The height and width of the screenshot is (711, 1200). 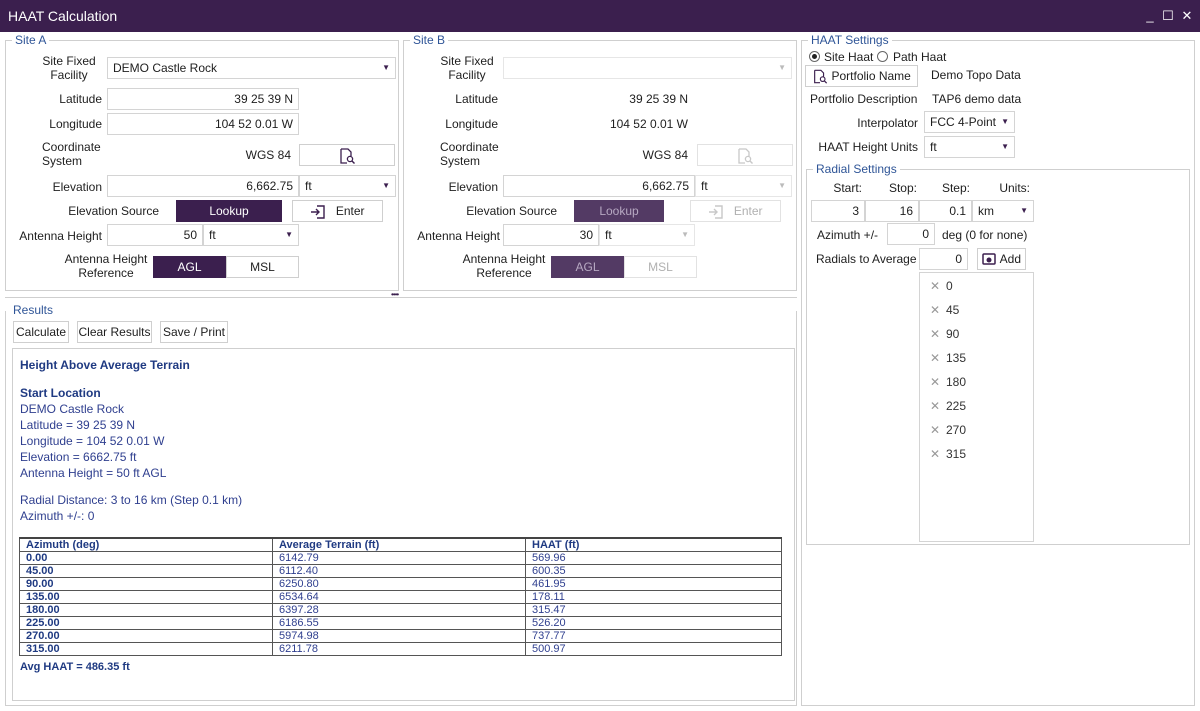 I want to click on radial-stop-field: 16, so click(x=892, y=211).